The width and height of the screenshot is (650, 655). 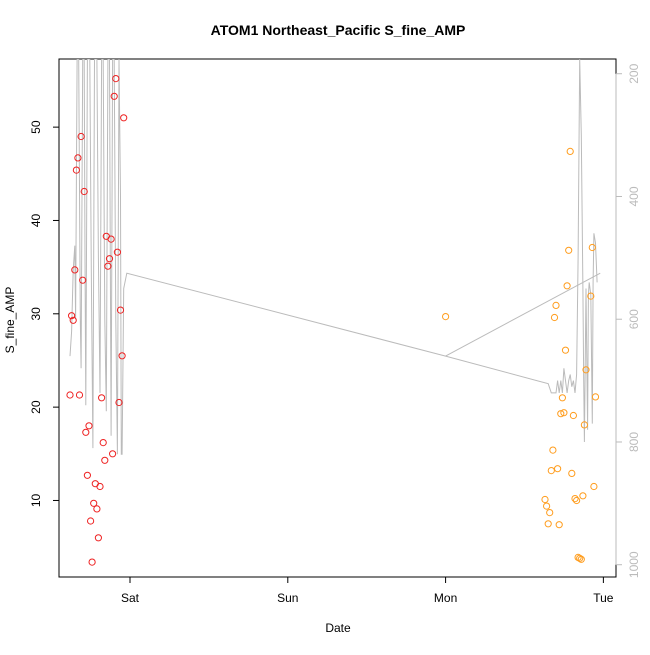 What do you see at coordinates (36, 500) in the screenshot?
I see `y-tick-label: 10` at bounding box center [36, 500].